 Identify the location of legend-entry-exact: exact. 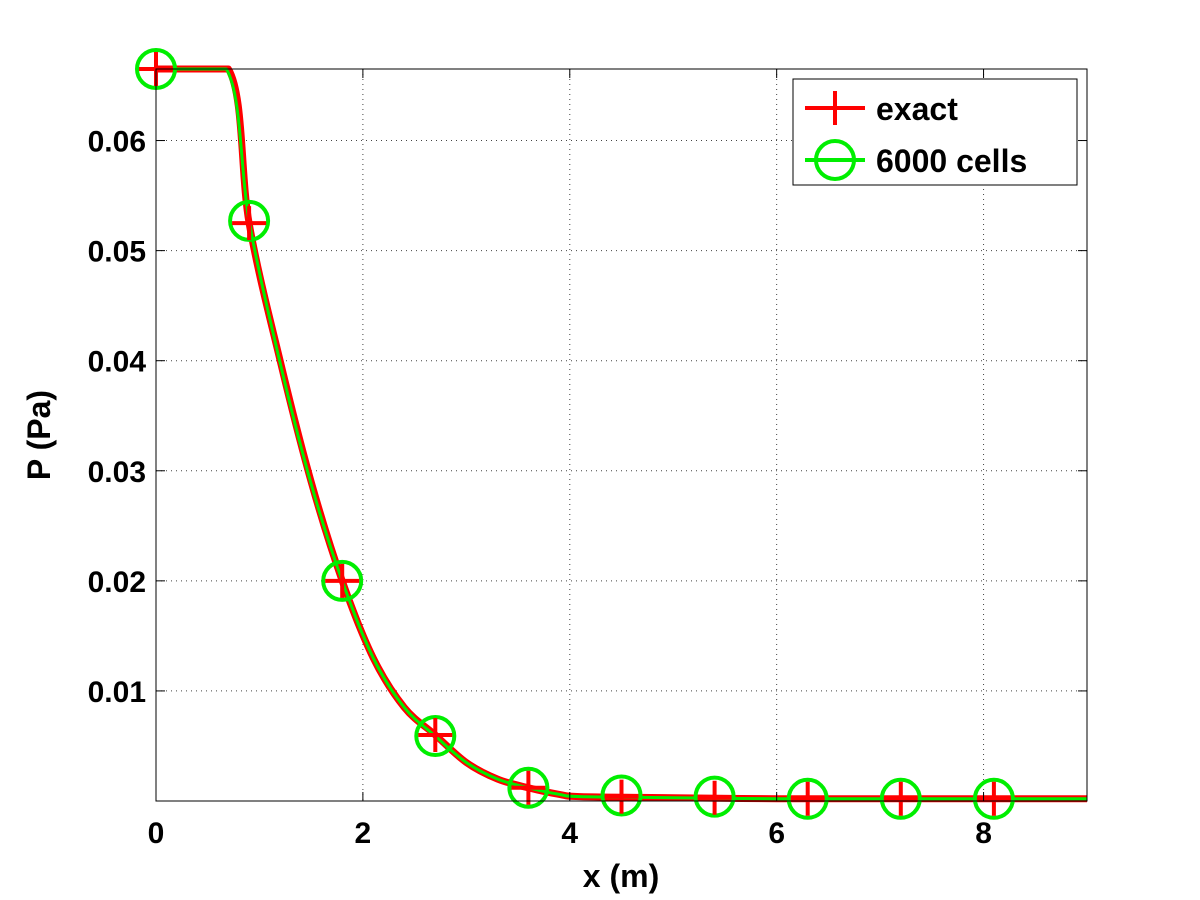
(881, 109).